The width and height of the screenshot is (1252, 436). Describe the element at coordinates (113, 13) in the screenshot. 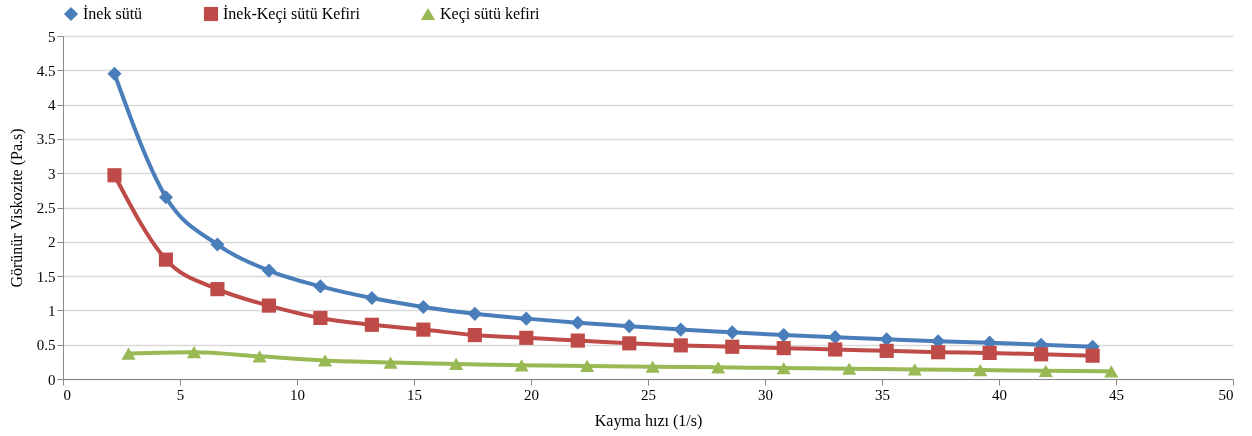

I see `legend-label: İnek sütü` at that location.